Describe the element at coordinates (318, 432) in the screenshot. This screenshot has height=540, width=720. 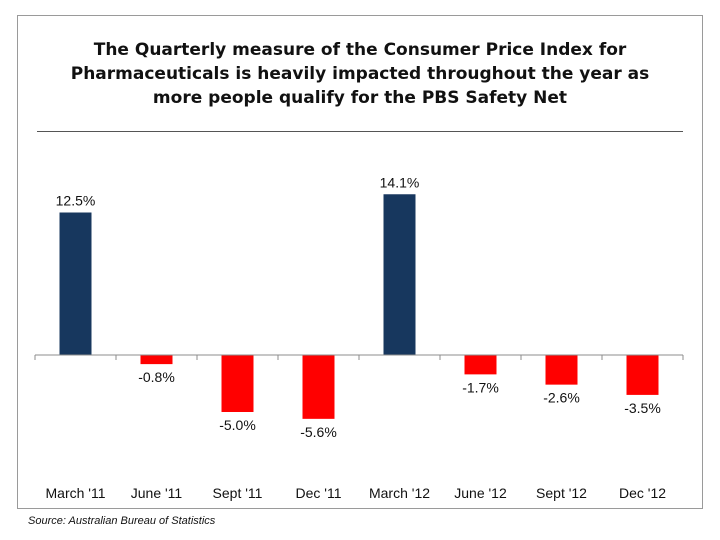
I see `data-label-4: -5.6%` at that location.